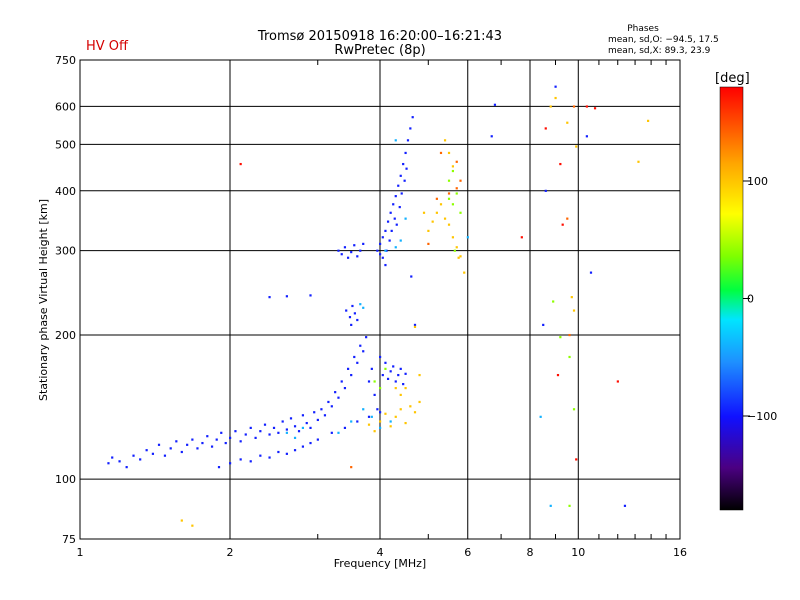 This screenshot has height=600, width=800. I want to click on colorbar-tick-label: 0, so click(750, 299).